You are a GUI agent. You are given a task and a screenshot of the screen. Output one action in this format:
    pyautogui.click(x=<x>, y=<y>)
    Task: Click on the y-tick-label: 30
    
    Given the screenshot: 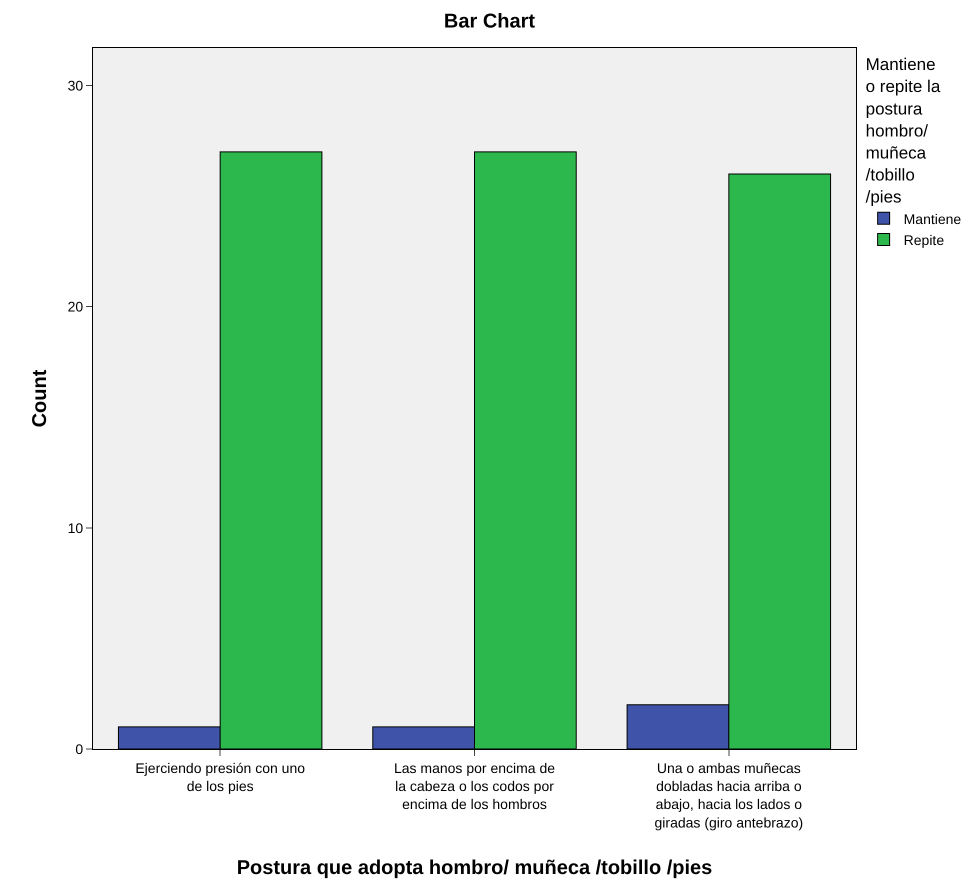 What is the action you would take?
    pyautogui.click(x=76, y=85)
    